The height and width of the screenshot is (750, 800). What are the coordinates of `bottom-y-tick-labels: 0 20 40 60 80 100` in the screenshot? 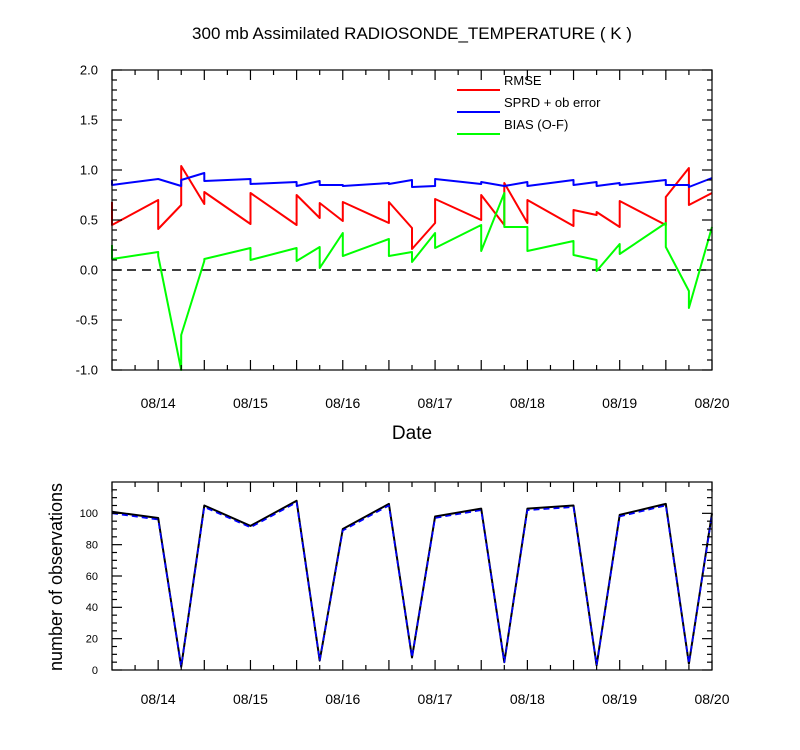 It's located at (89, 592).